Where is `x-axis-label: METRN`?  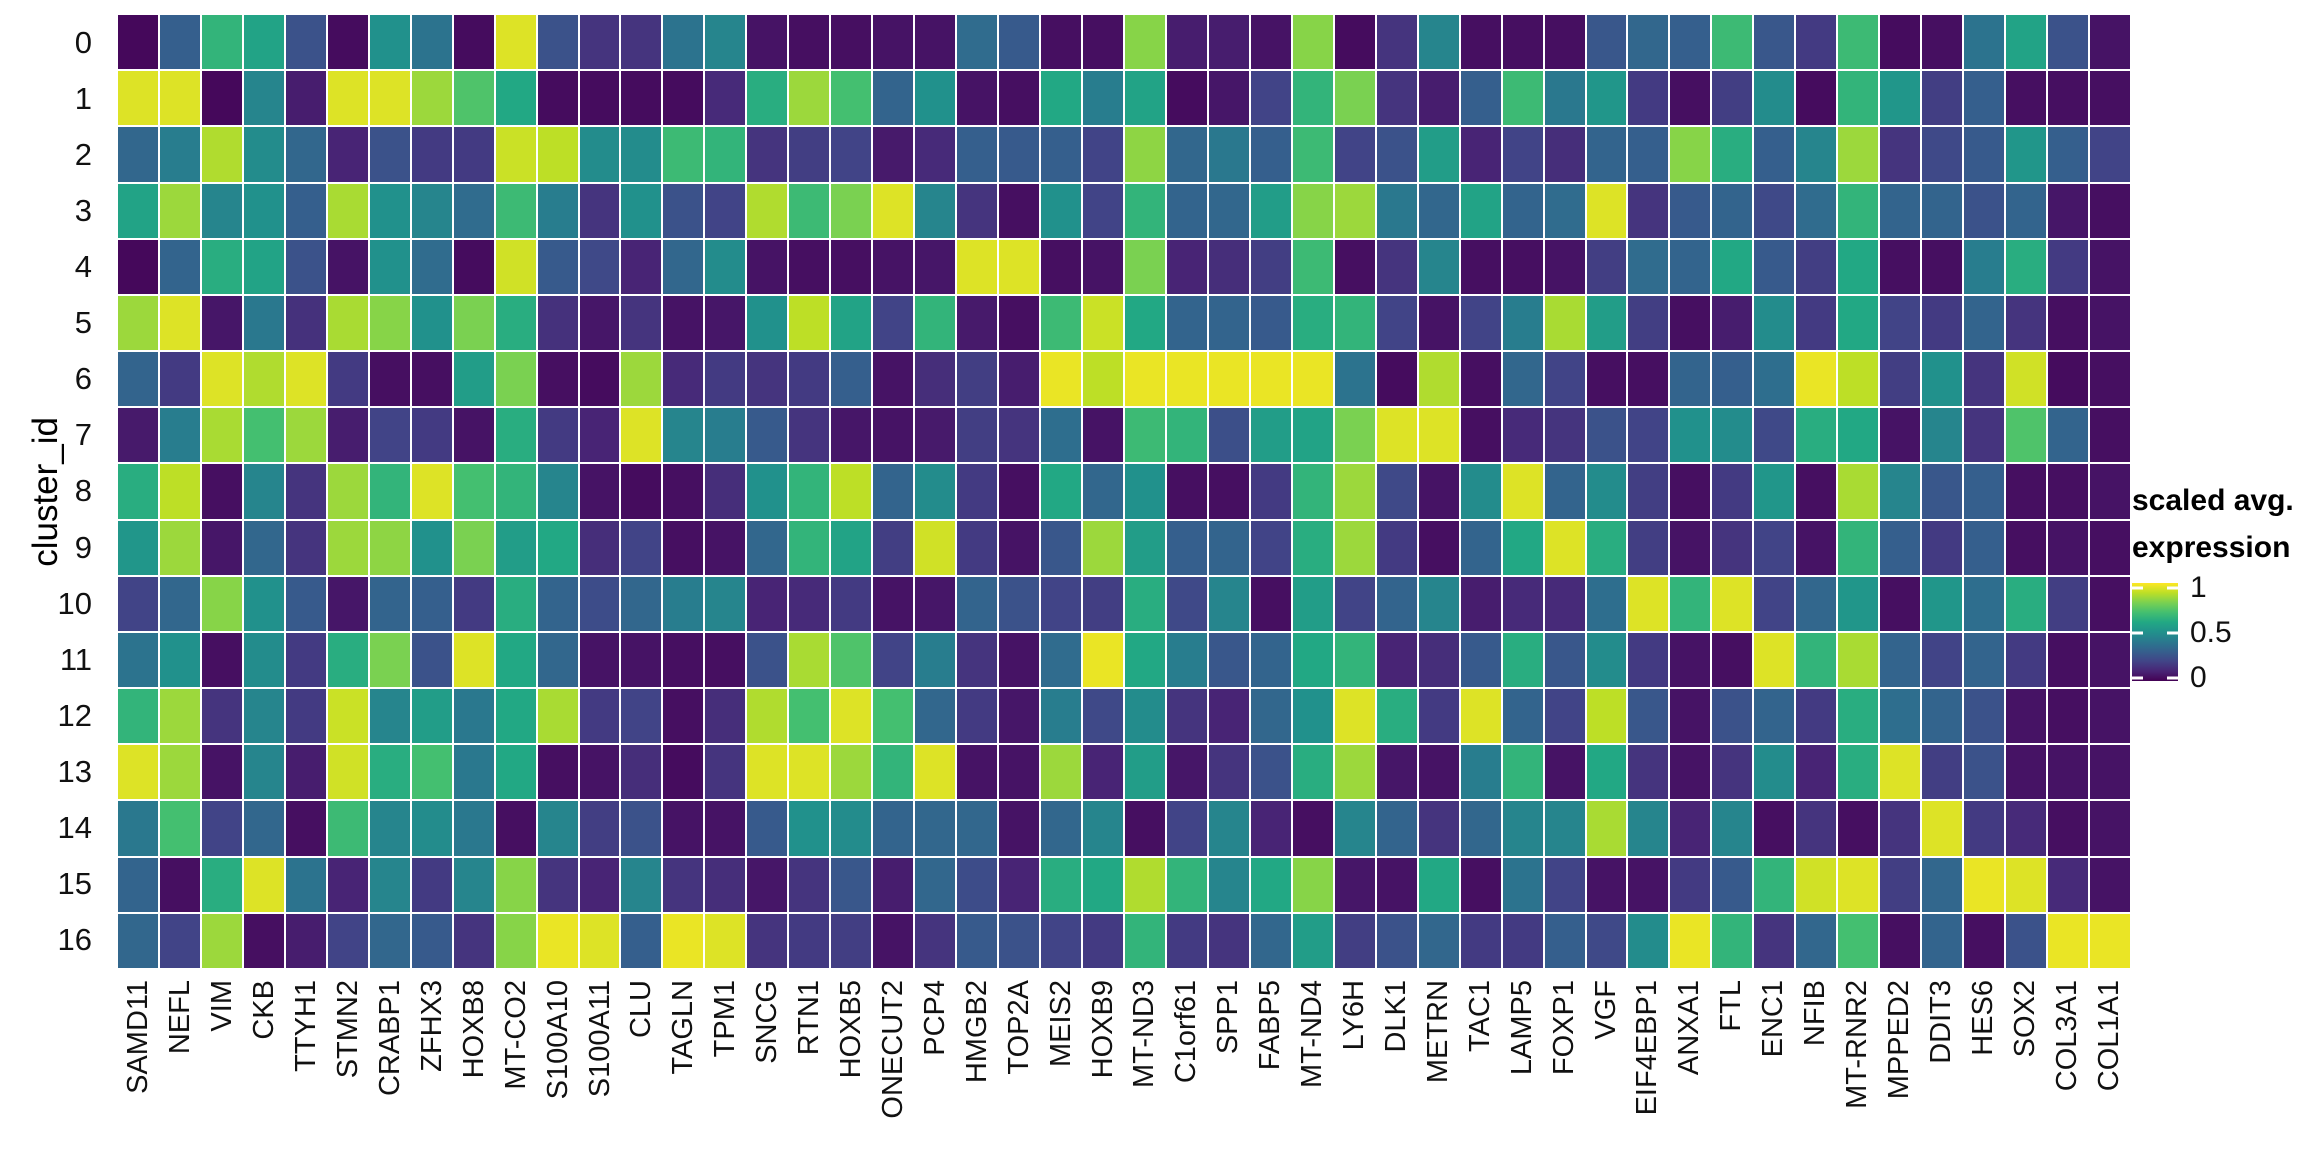
x-axis-label: METRN is located at coordinates (1437, 1032).